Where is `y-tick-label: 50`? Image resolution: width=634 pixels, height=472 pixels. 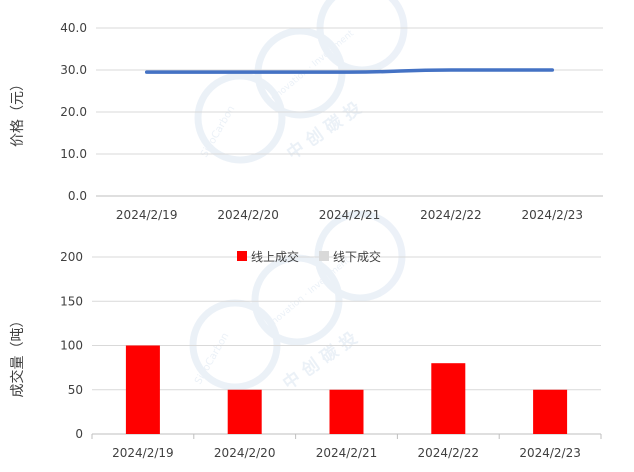
y-tick-label: 50 is located at coordinates (75, 390).